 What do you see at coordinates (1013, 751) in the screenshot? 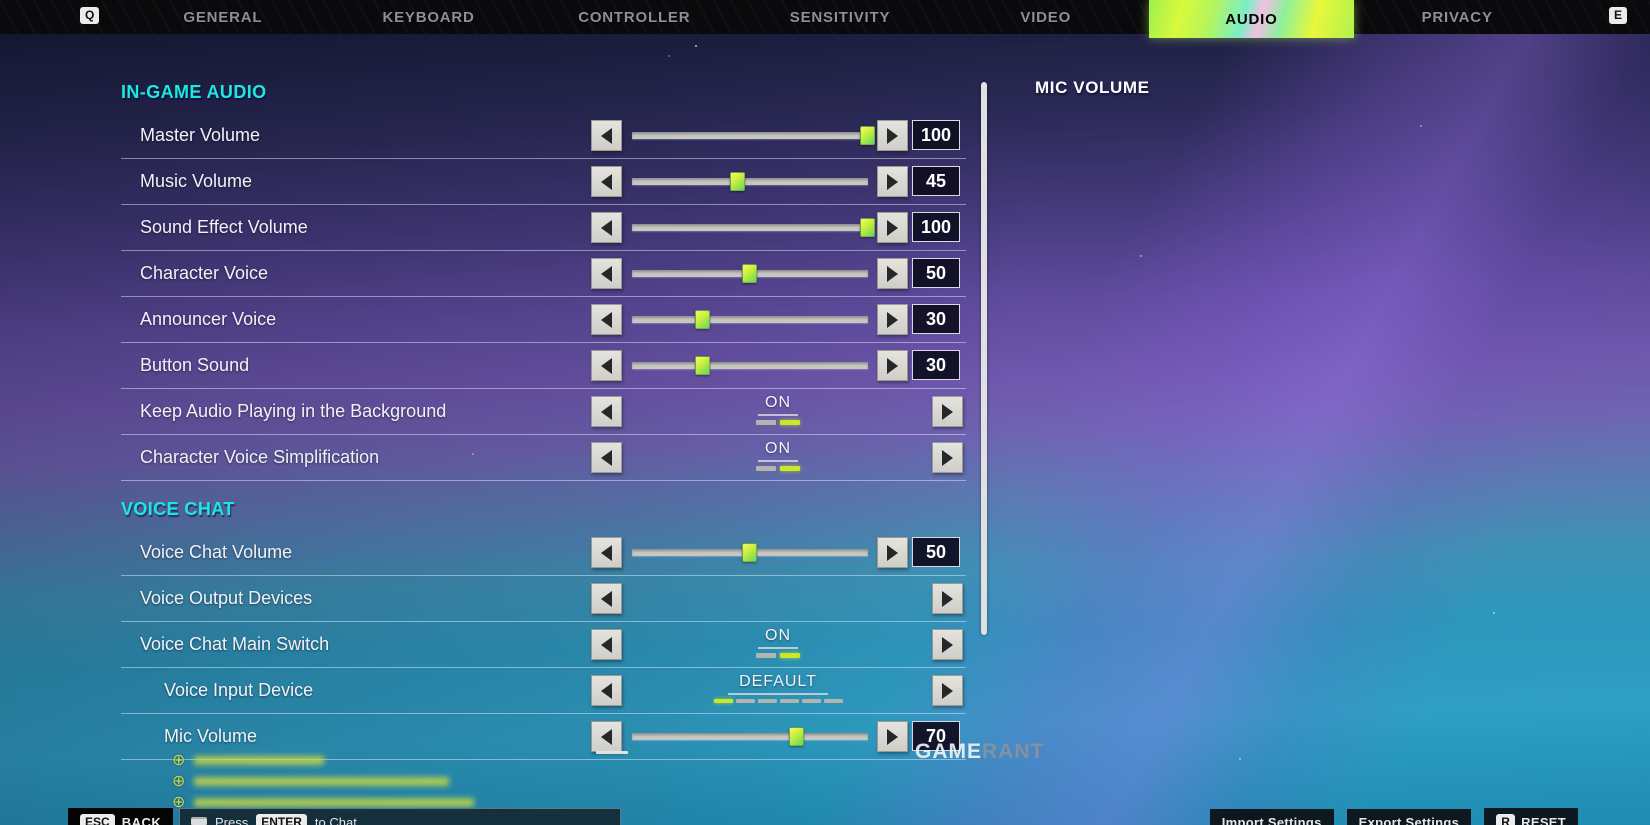
I see `watermark-part2: RANT` at bounding box center [1013, 751].